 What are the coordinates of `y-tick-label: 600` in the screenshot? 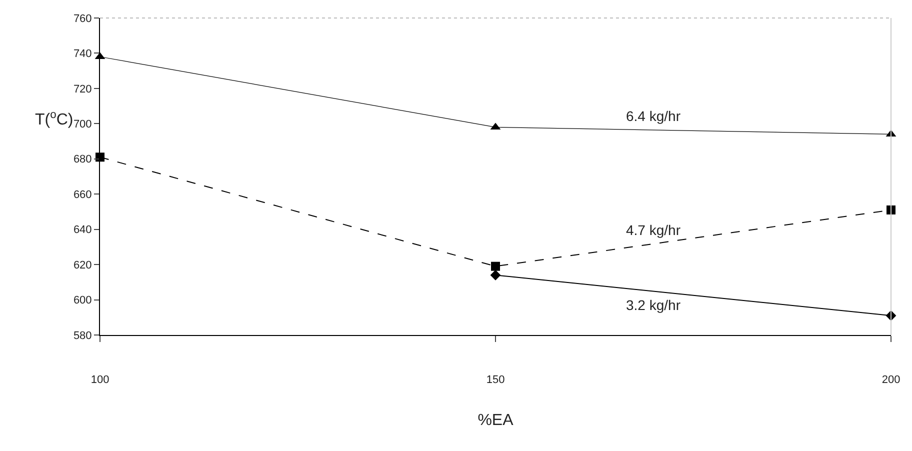 It's located at (82, 300).